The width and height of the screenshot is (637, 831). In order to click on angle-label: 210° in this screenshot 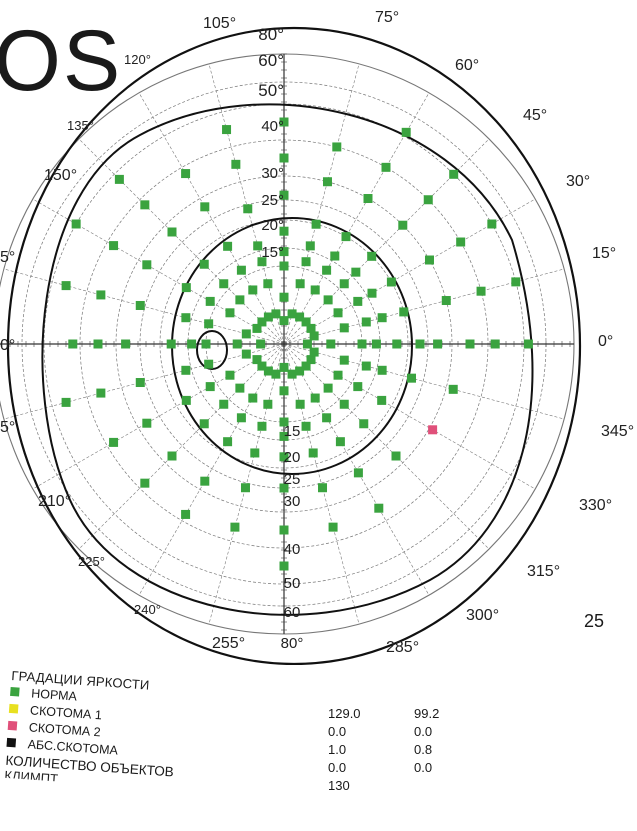, I will do `click(54, 501)`.